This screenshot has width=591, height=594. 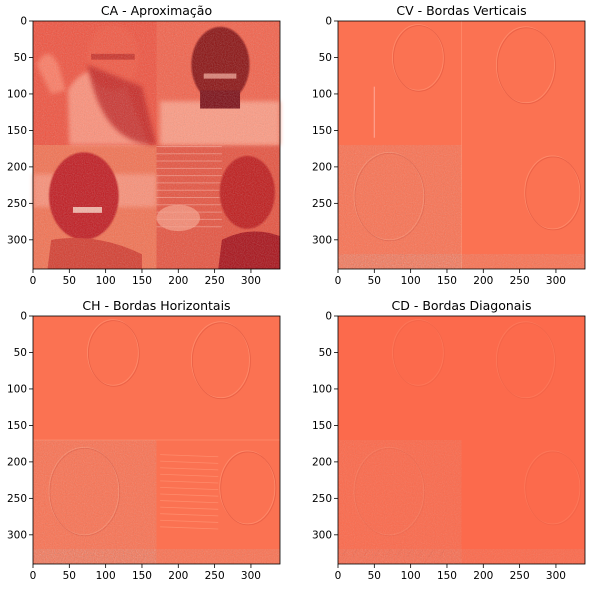 What do you see at coordinates (462, 305) in the screenshot?
I see `panel-title: CD - Bordas Diagonais` at bounding box center [462, 305].